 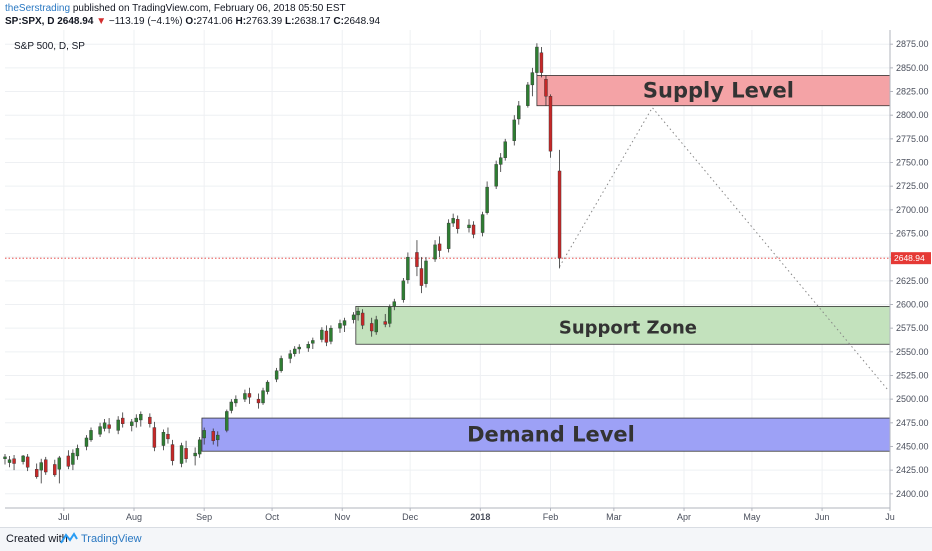 What do you see at coordinates (134, 517) in the screenshot?
I see `x-tick-label: Aug` at bounding box center [134, 517].